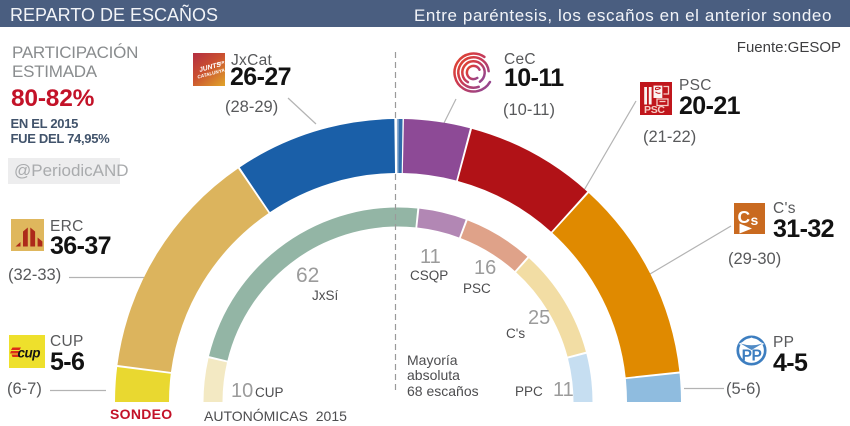  What do you see at coordinates (755, 220) in the screenshot?
I see `svg-text: s` at bounding box center [755, 220].